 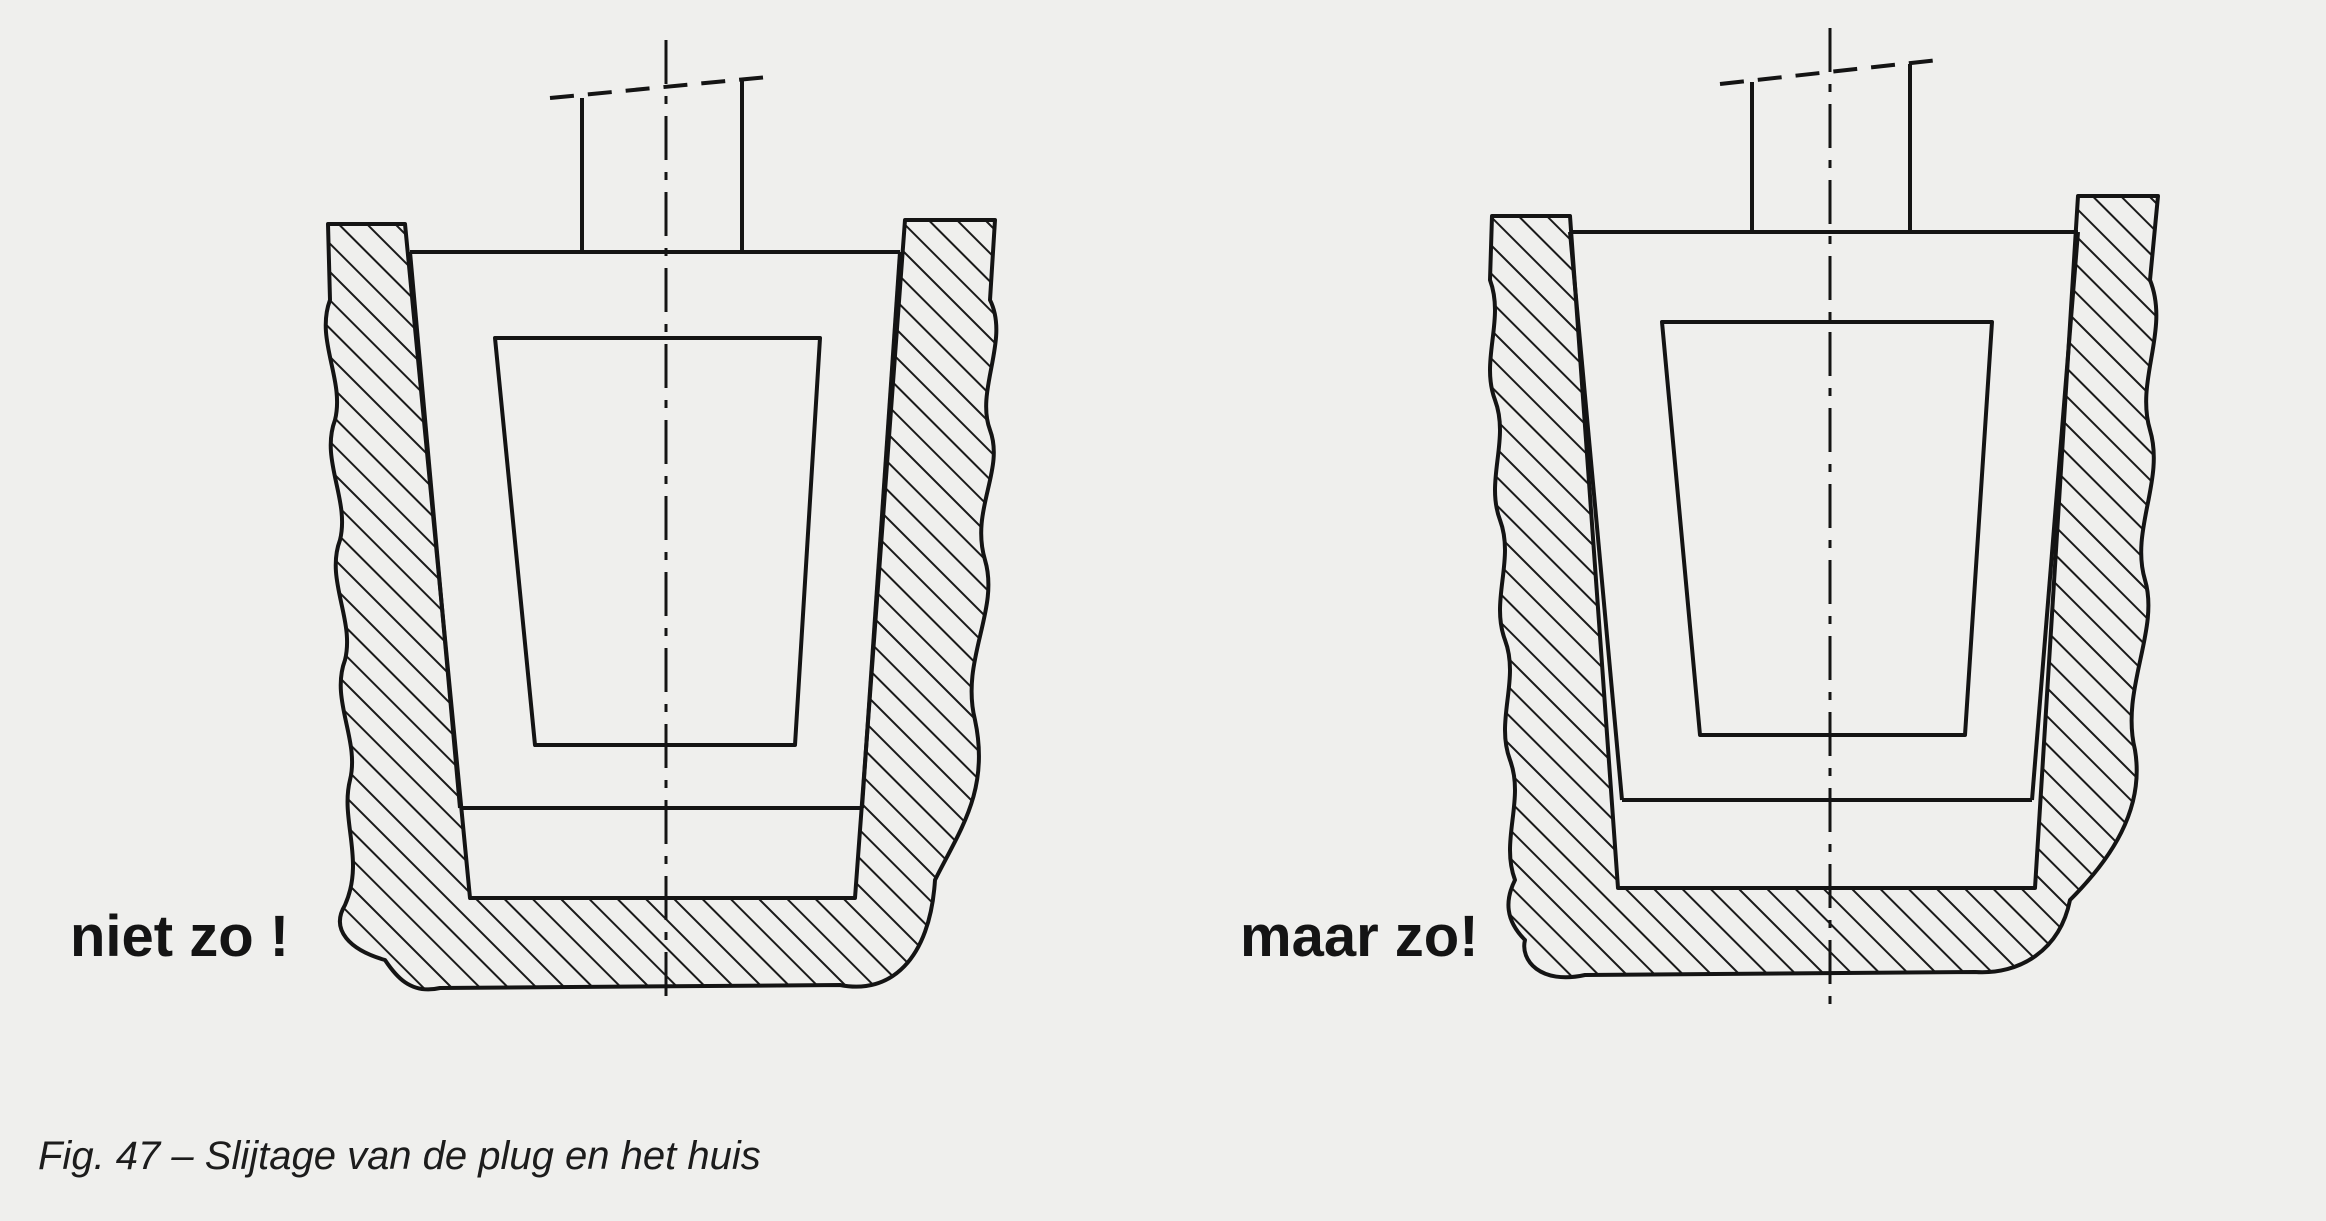 I want to click on plug-left-wall-left, so click(x=435, y=530).